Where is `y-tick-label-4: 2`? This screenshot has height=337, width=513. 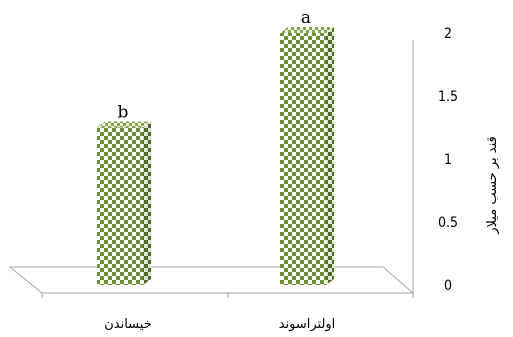 y-tick-label-4: 2 is located at coordinates (448, 34).